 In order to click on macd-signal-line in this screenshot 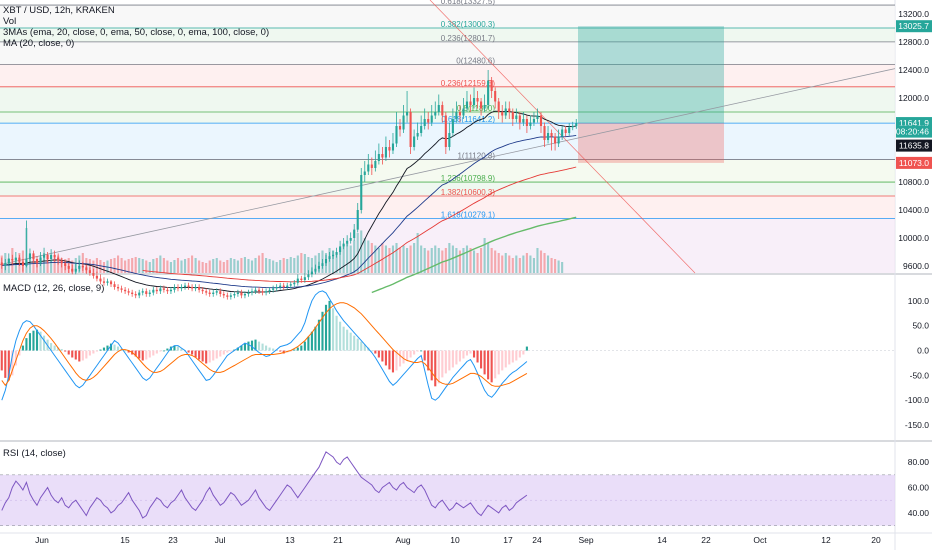, I will do `click(264, 344)`.